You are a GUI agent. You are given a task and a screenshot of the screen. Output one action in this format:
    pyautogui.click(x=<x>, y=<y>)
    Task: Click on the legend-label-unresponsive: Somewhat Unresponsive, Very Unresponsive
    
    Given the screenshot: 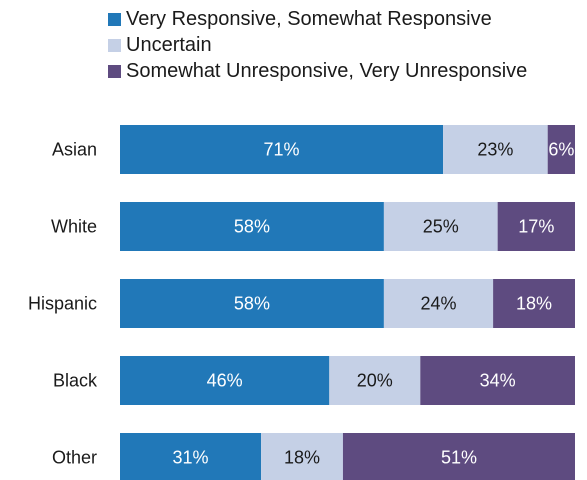 What is the action you would take?
    pyautogui.click(x=327, y=70)
    